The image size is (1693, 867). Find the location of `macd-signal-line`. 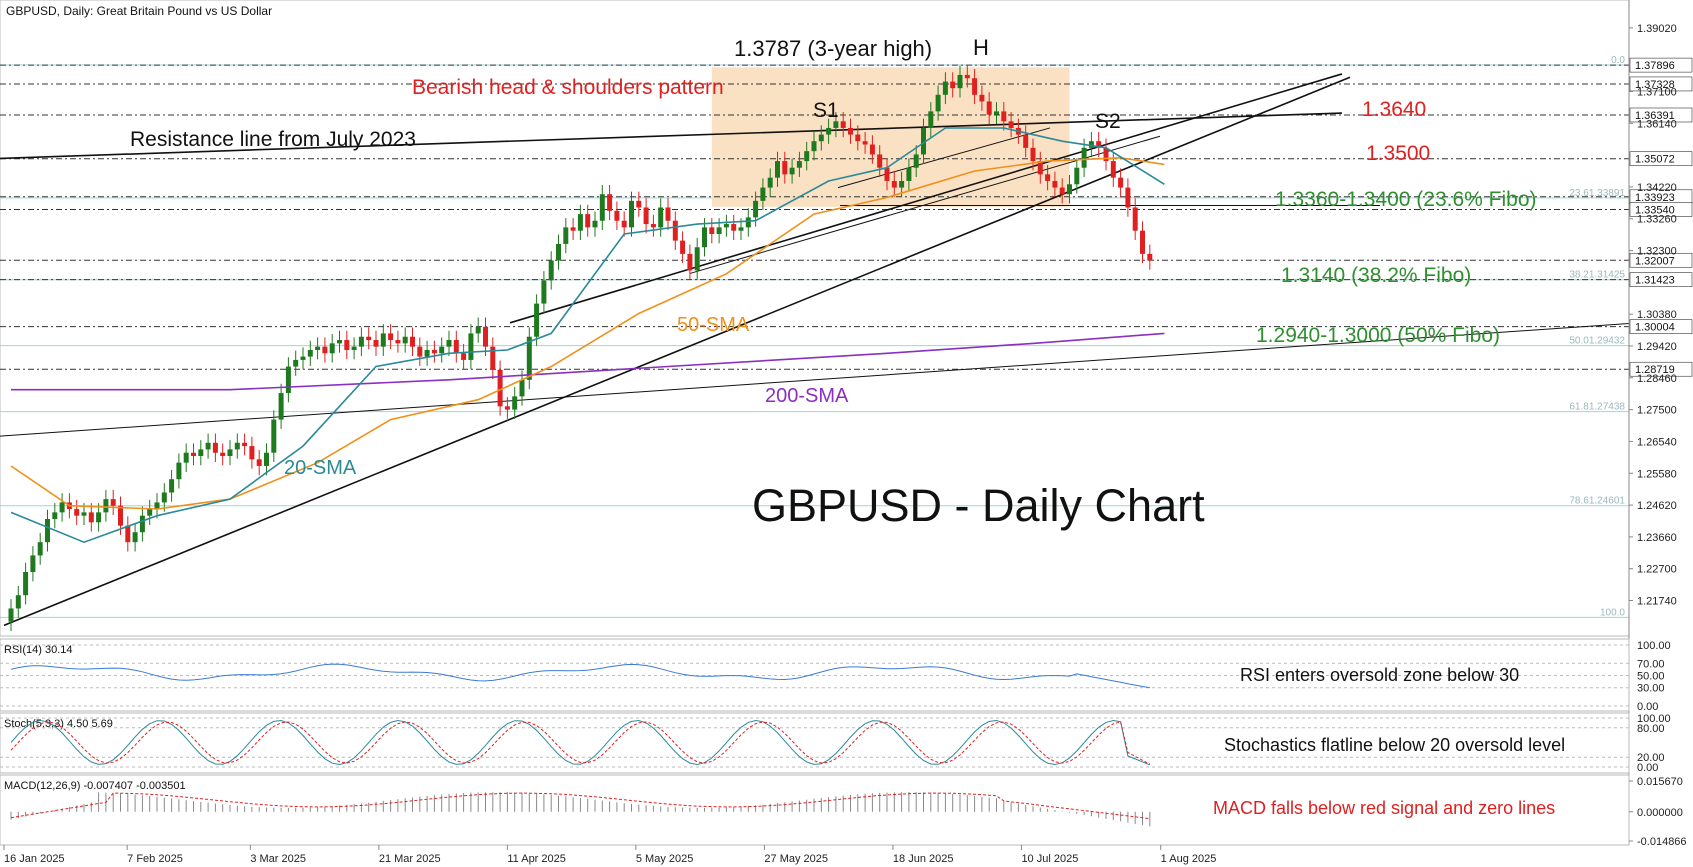

macd-signal-line is located at coordinates (580, 806).